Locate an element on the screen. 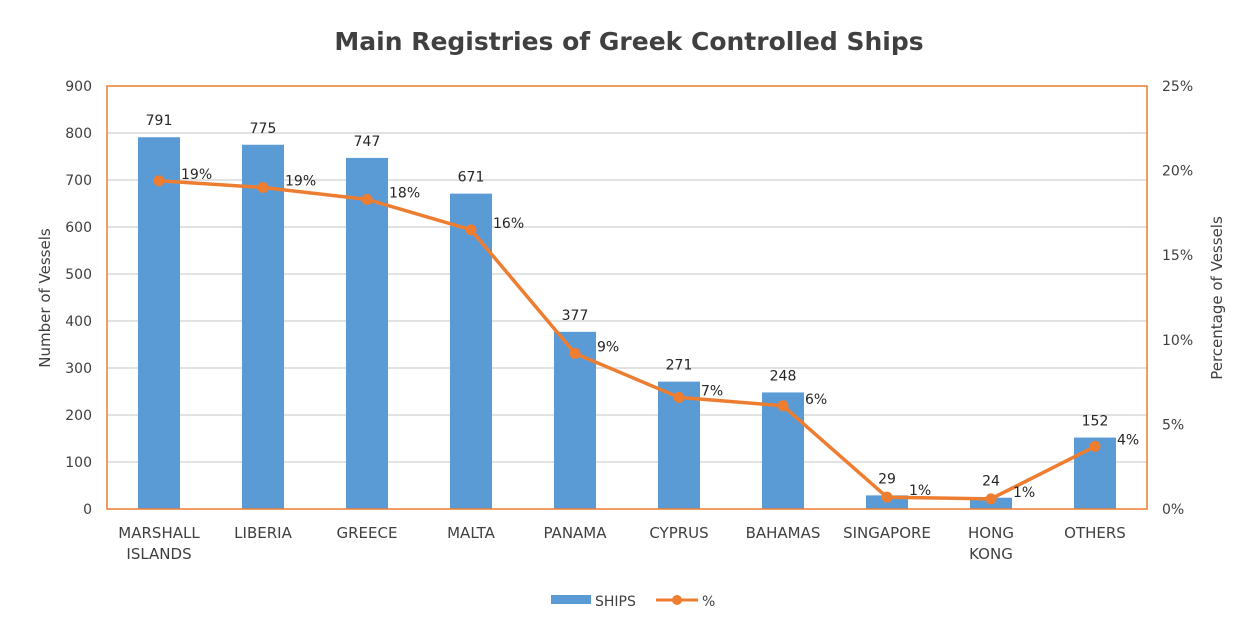  x-category-label: MARSHALL is located at coordinates (159, 533).